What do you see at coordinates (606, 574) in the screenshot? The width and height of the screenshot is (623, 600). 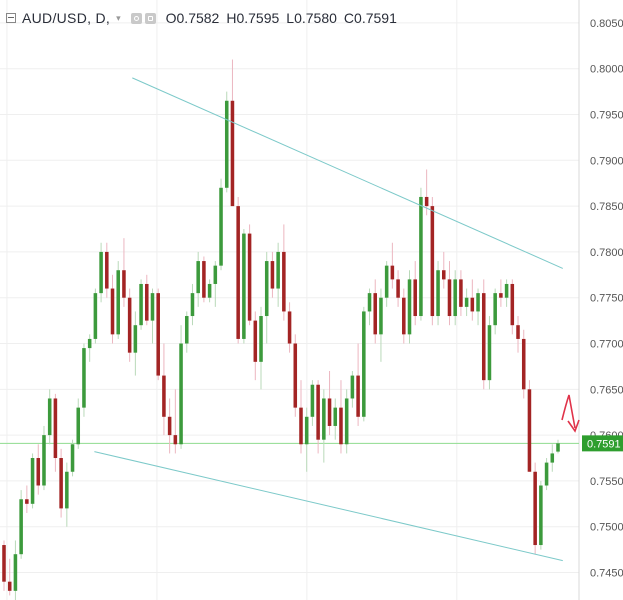 I see `y-tick-label: 0.7450` at bounding box center [606, 574].